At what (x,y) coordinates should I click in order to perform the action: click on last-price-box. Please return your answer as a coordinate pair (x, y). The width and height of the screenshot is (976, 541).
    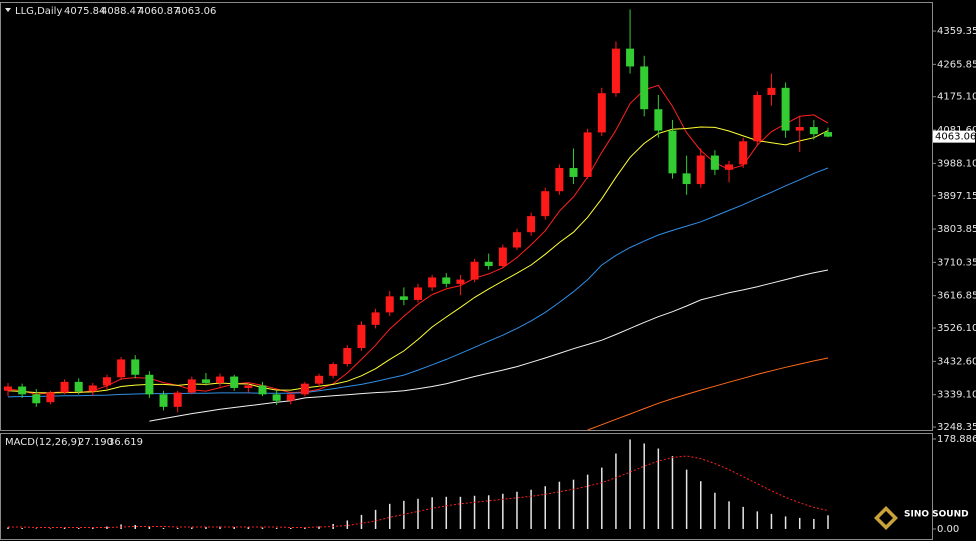
    Looking at the image, I should click on (954, 136).